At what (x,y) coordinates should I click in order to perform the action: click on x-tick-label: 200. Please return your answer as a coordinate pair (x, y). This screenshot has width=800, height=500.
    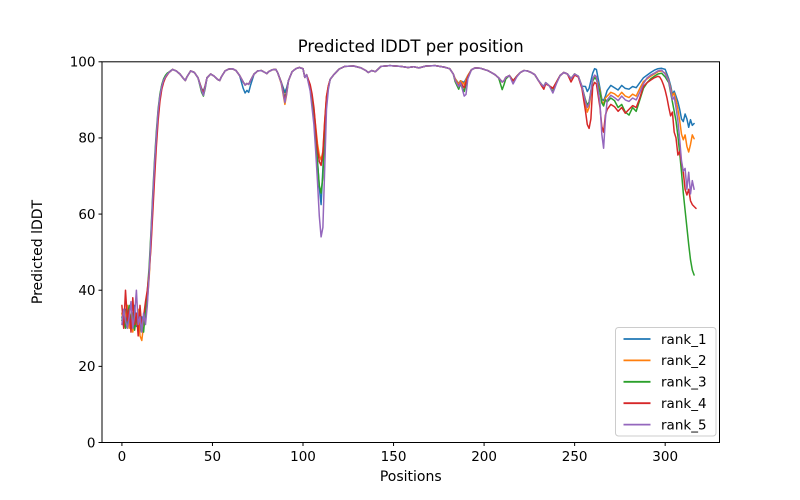
    Looking at the image, I should click on (484, 457).